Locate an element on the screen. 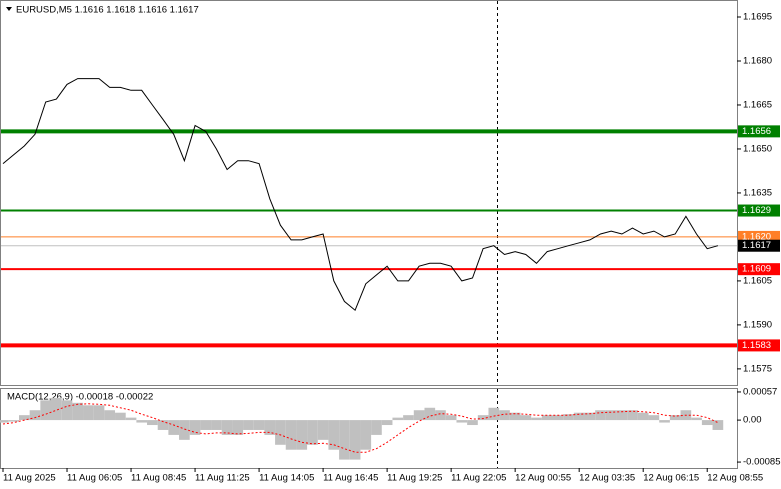 This screenshot has width=781, height=489. y-tick-label: 1.1695 is located at coordinates (757, 17).